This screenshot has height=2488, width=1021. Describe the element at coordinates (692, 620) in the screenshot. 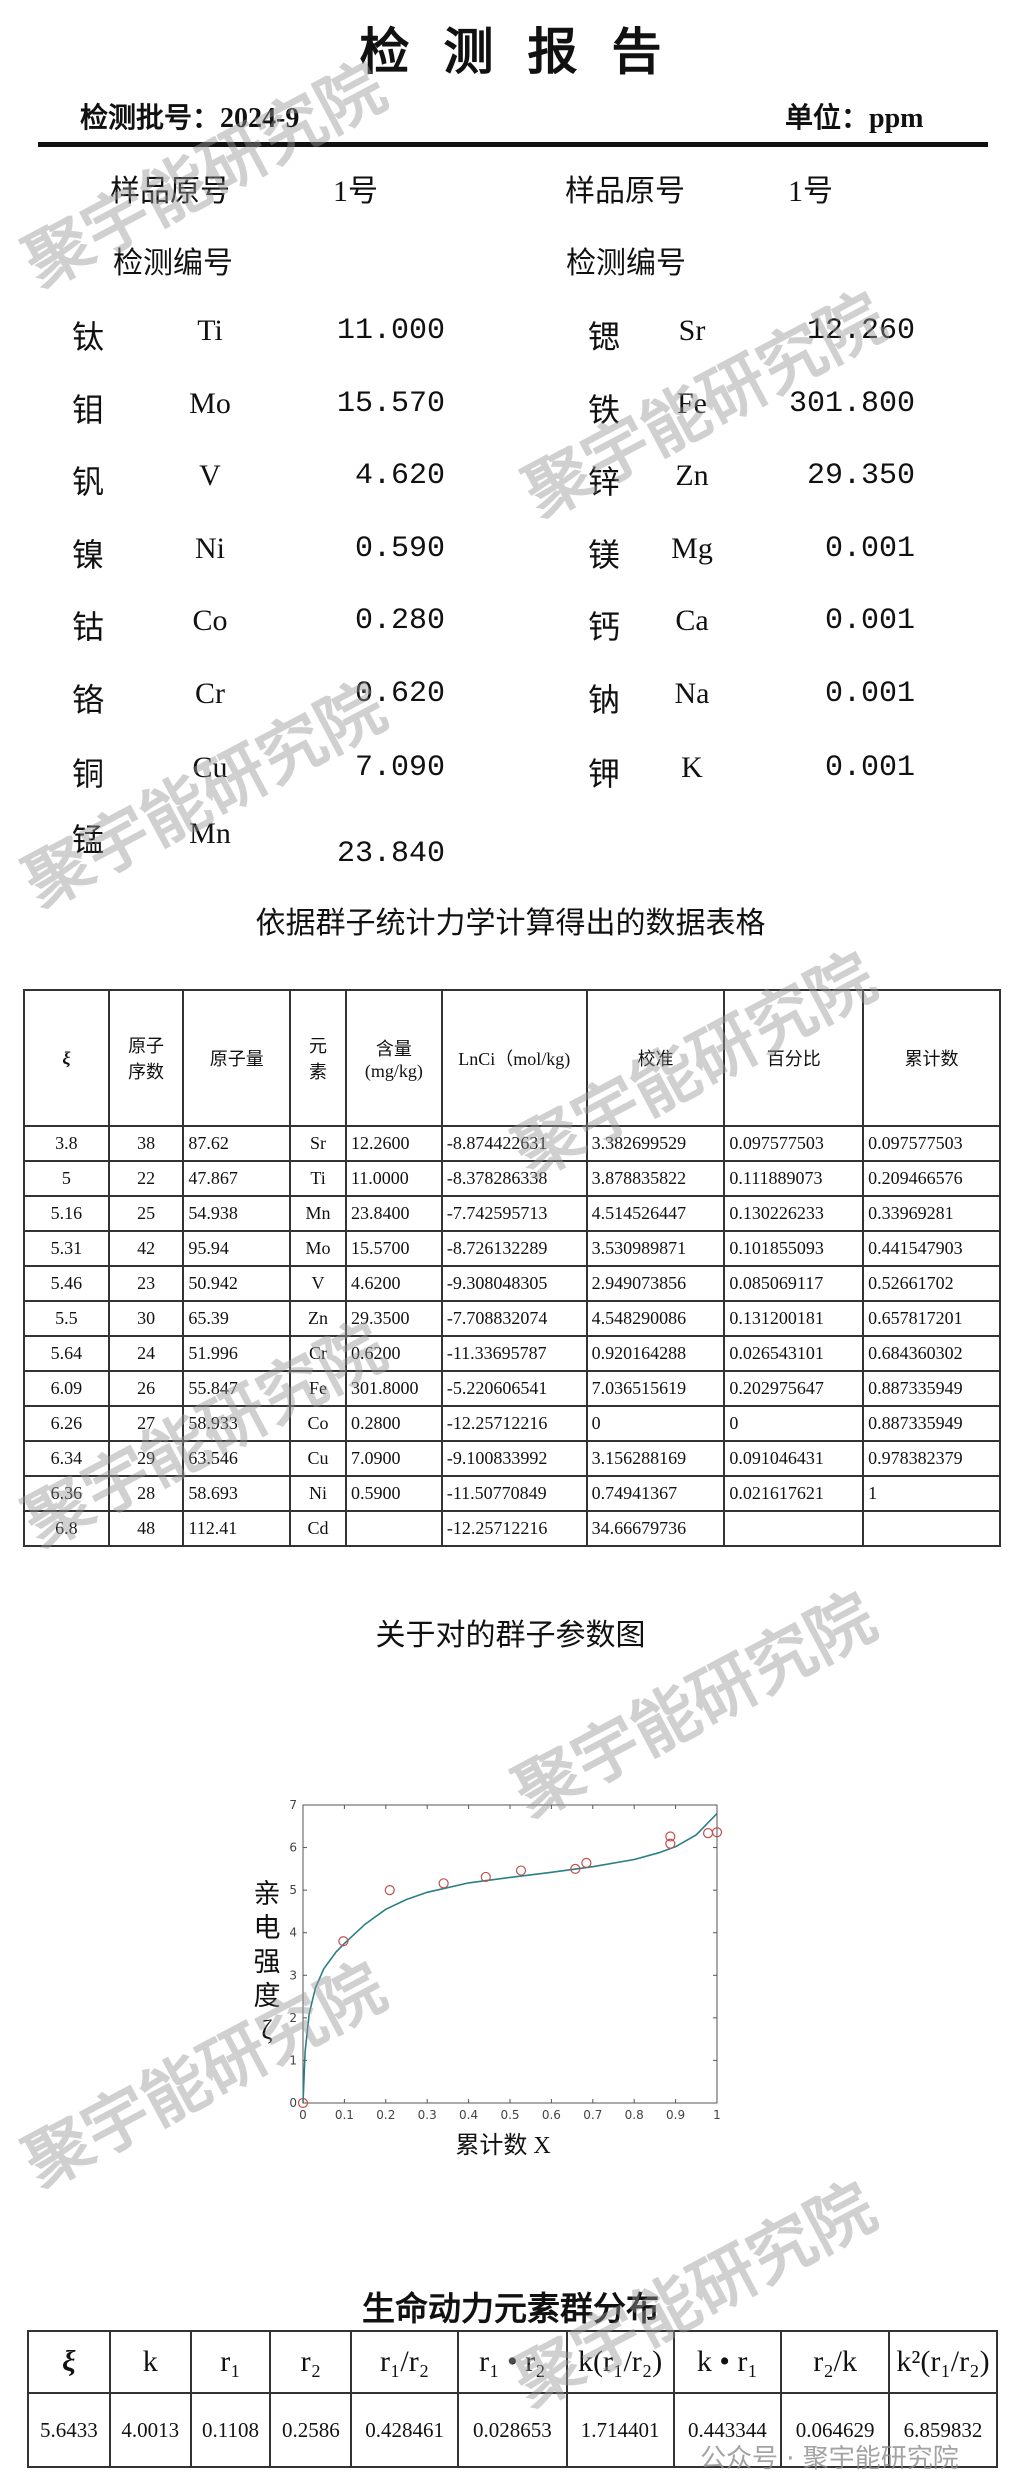

I see `element-symbol: Ca` at that location.